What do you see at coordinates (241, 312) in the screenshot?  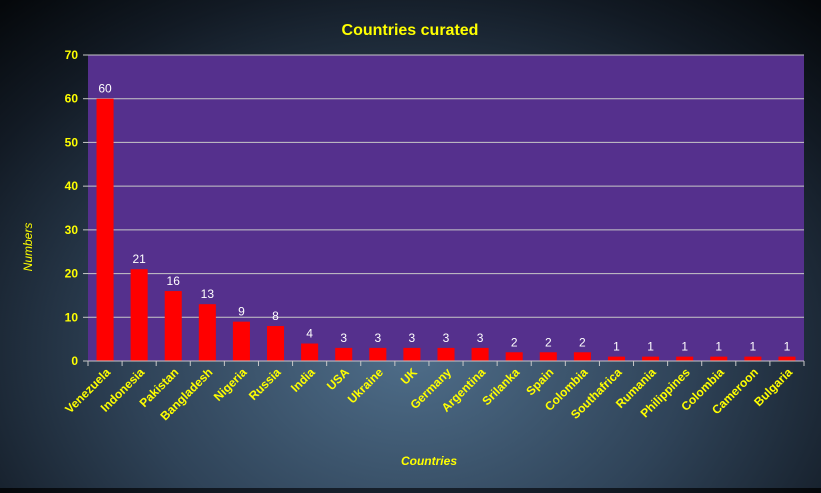 I see `data-label: 9` at bounding box center [241, 312].